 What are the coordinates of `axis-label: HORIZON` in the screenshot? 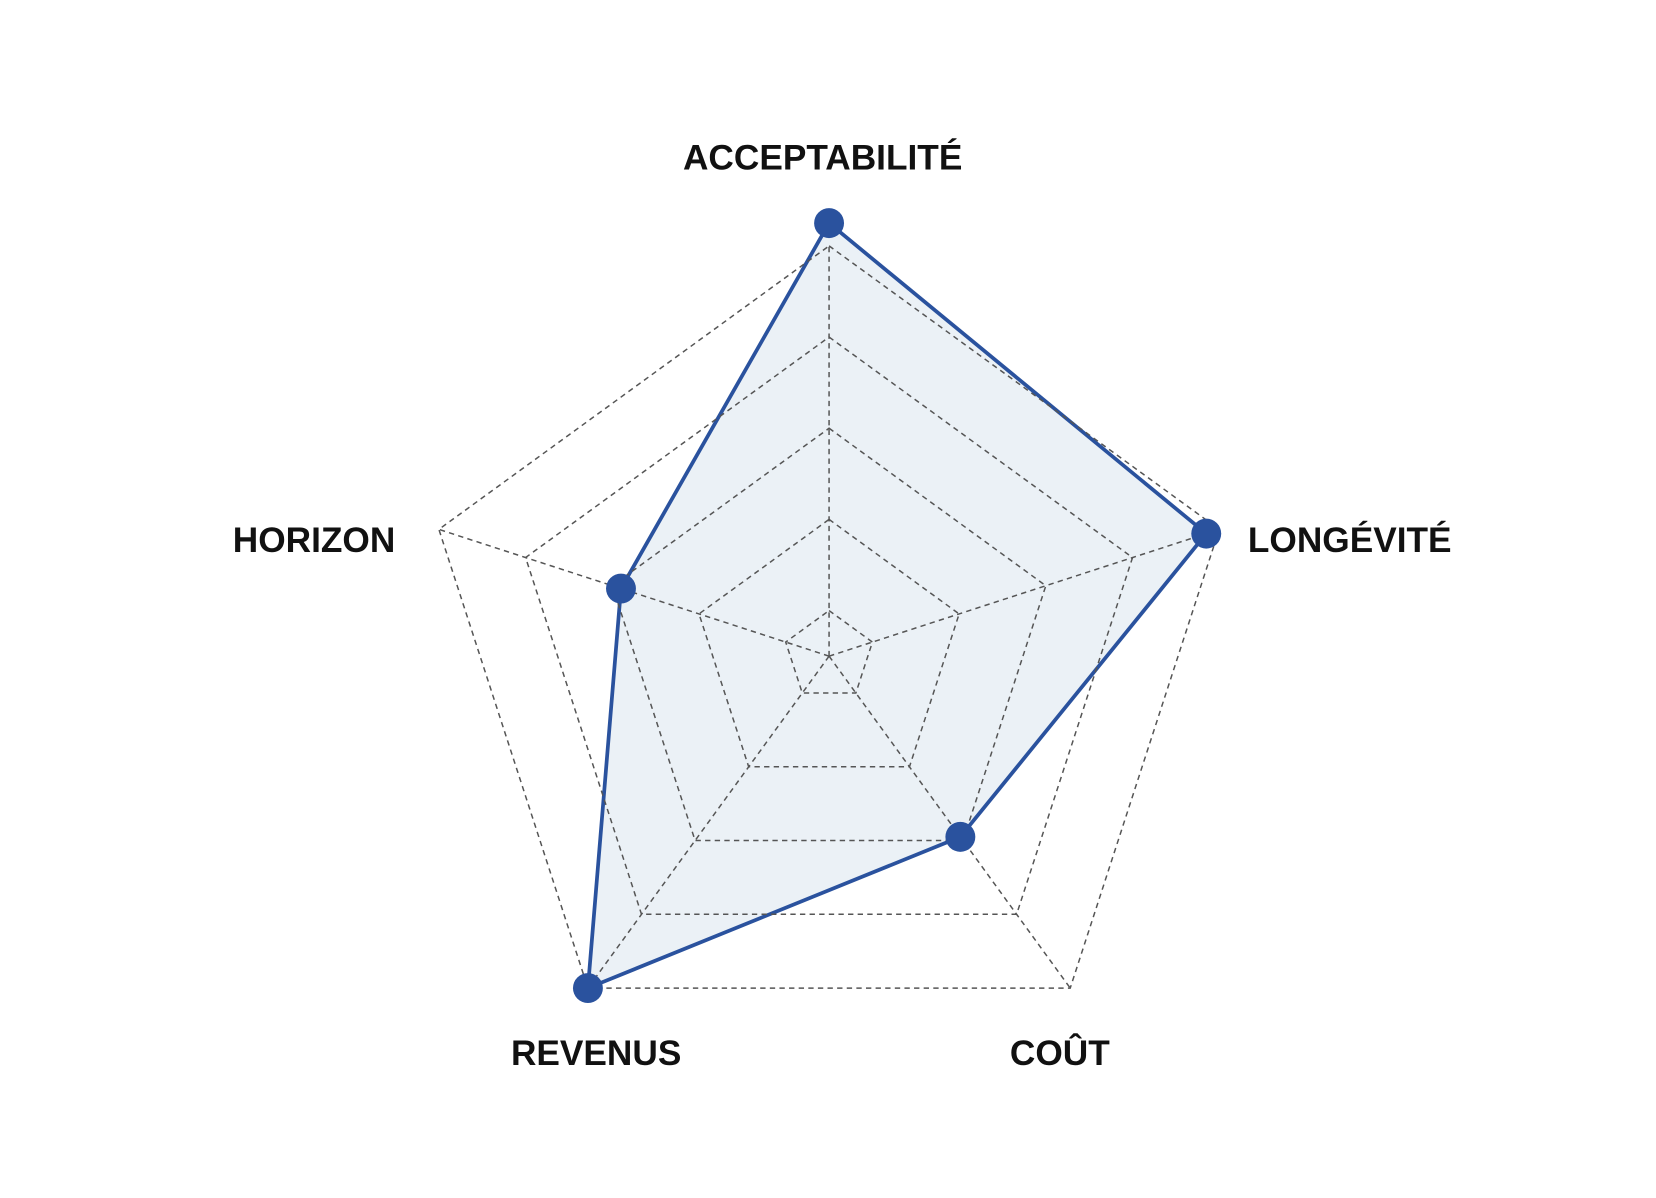 It's located at (314, 540).